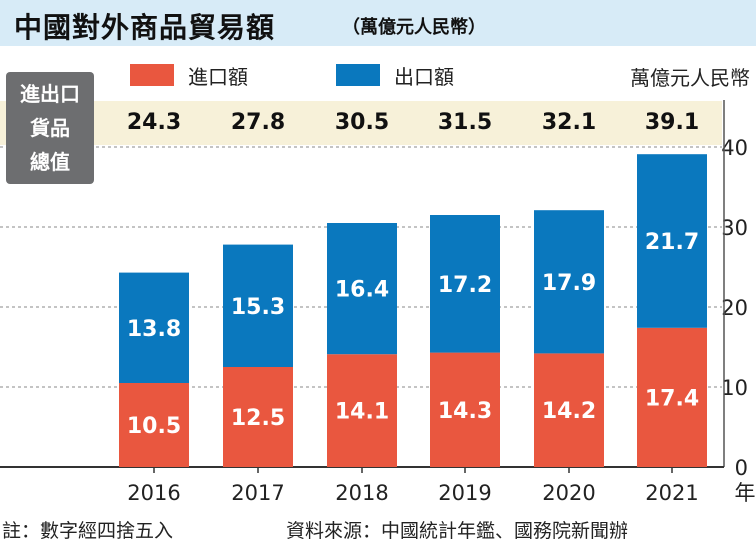 The image size is (756, 547). I want to click on bar-value-label: 10.5, so click(154, 426).